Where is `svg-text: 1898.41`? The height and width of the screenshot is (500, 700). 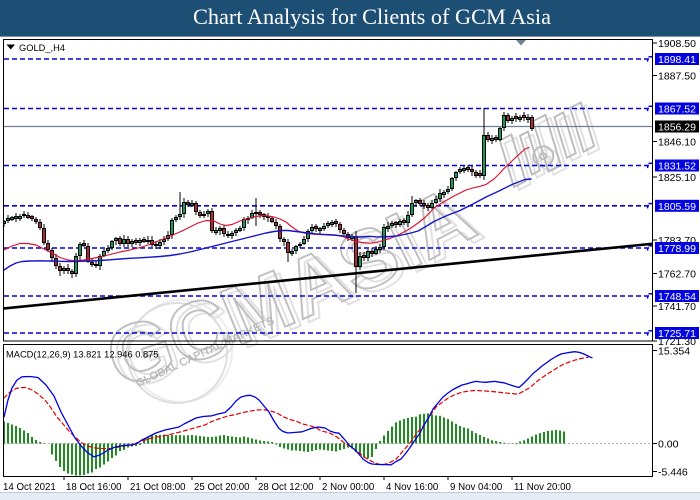 svg-text: 1898.41 is located at coordinates (677, 60).